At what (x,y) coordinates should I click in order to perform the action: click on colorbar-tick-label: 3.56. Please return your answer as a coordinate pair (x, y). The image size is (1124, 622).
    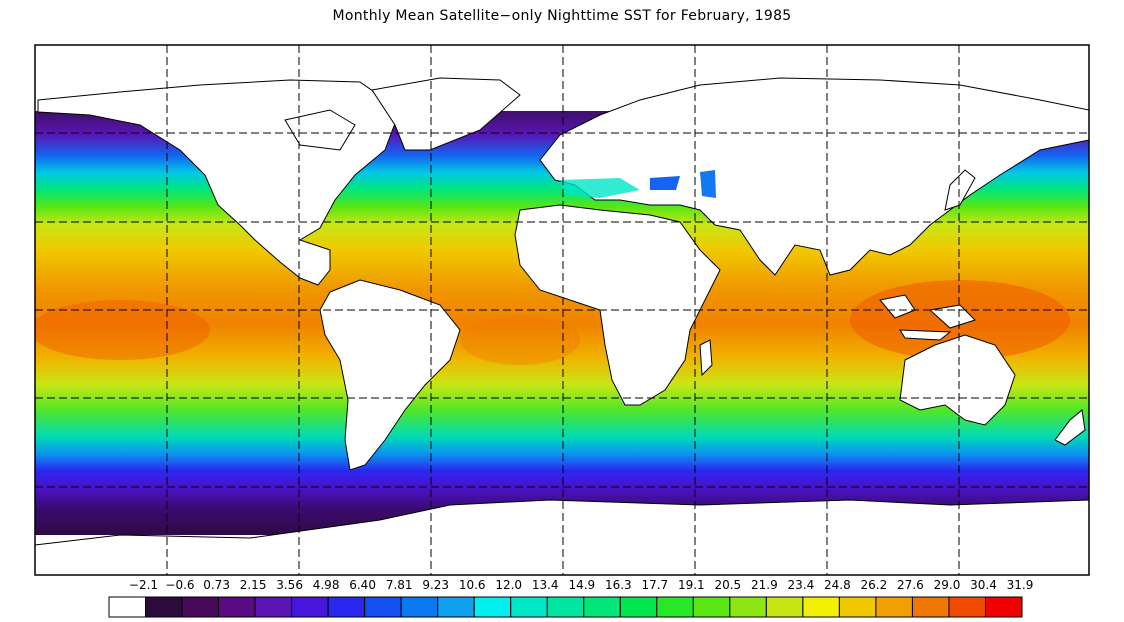
    Looking at the image, I should click on (289, 585).